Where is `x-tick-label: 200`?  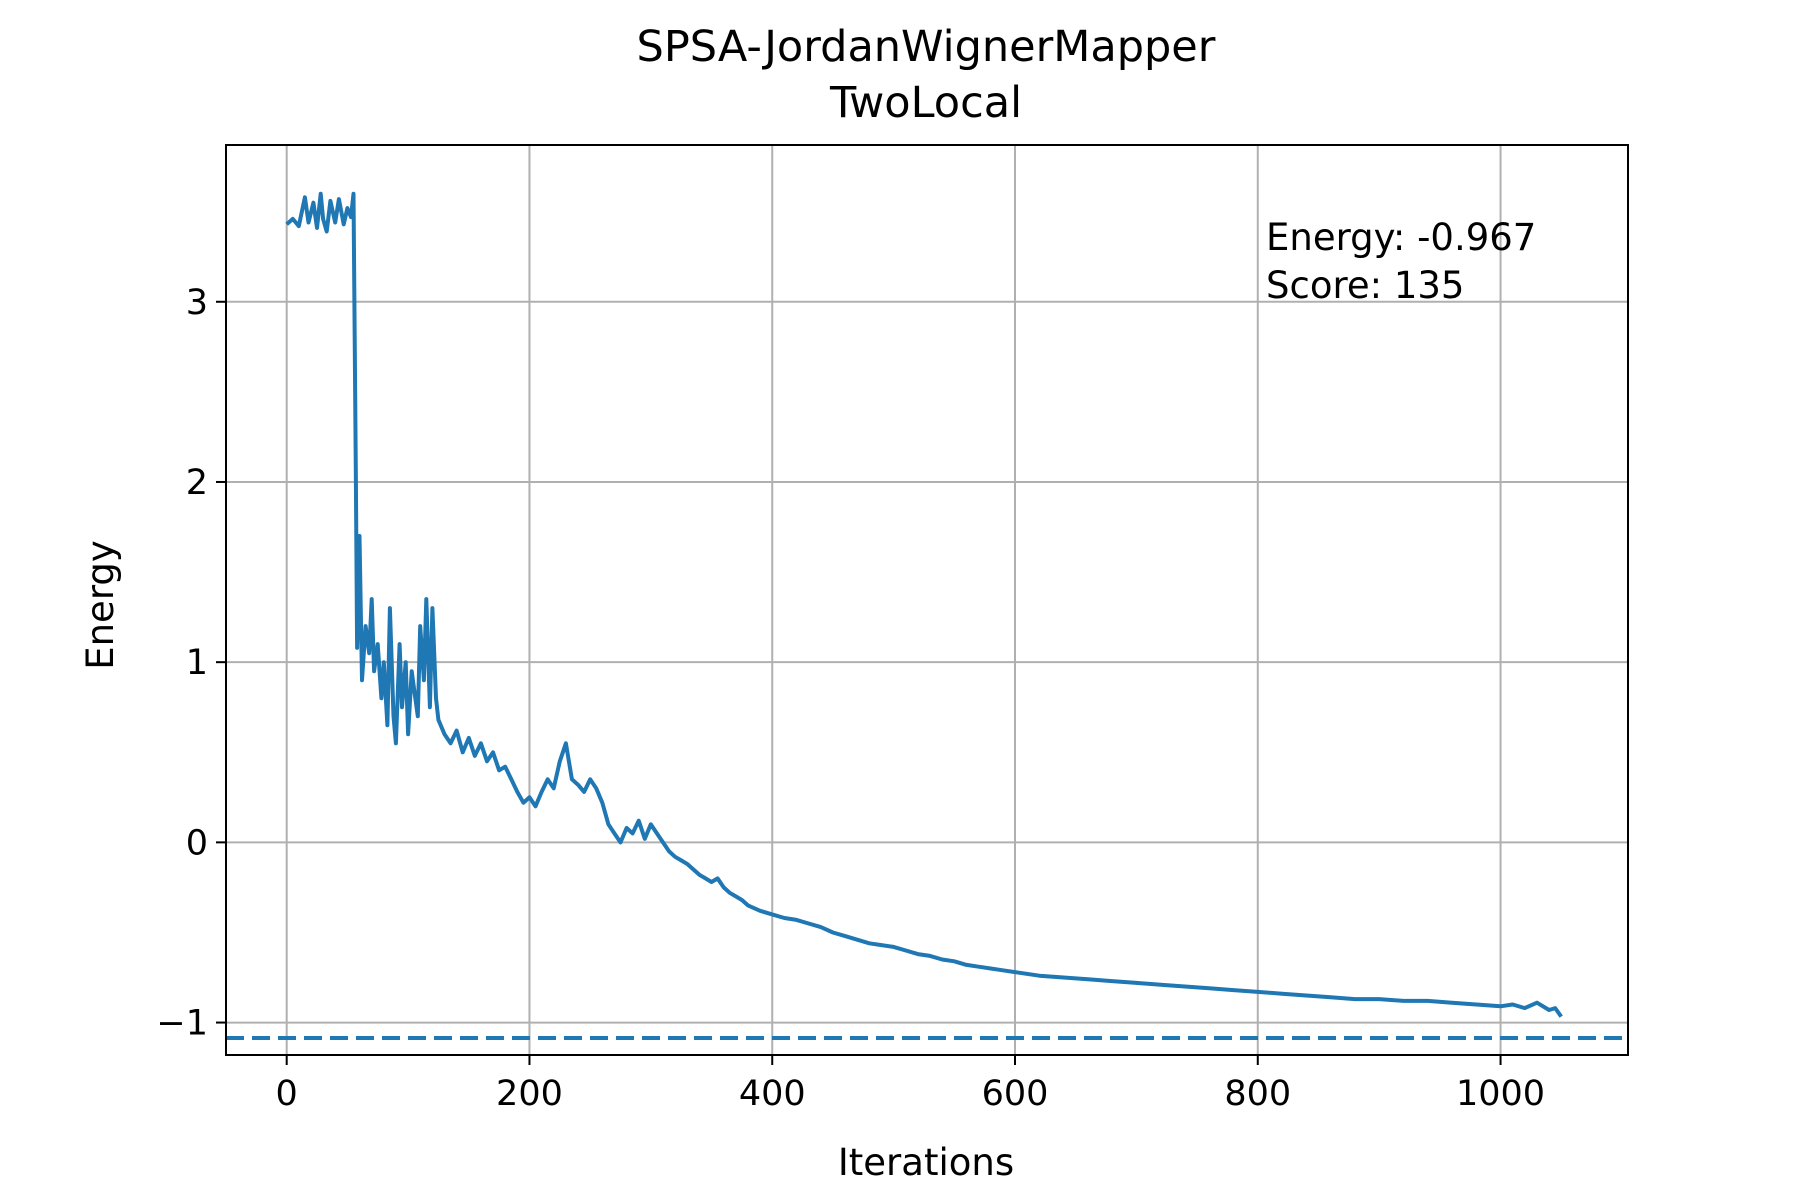 x-tick-label: 200 is located at coordinates (529, 1094).